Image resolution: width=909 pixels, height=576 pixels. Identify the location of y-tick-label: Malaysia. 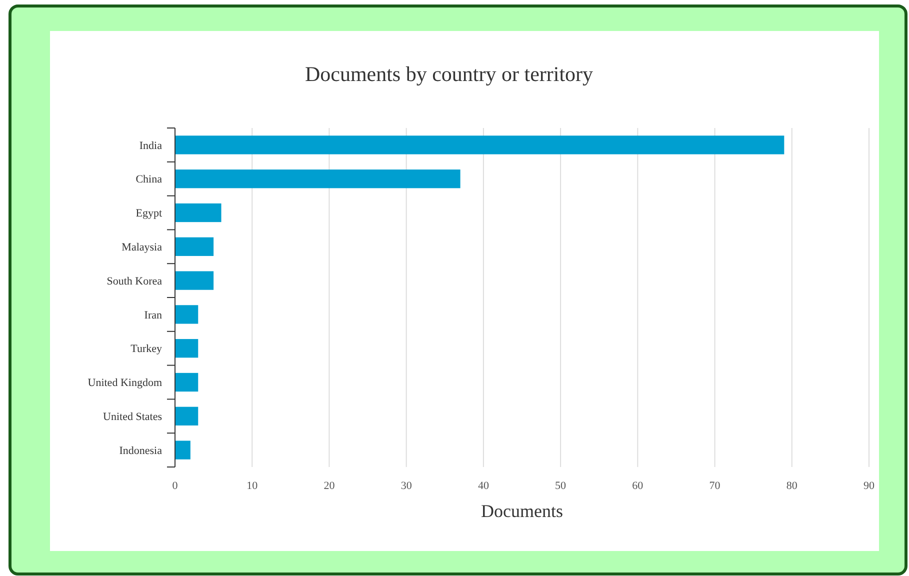
(142, 248).